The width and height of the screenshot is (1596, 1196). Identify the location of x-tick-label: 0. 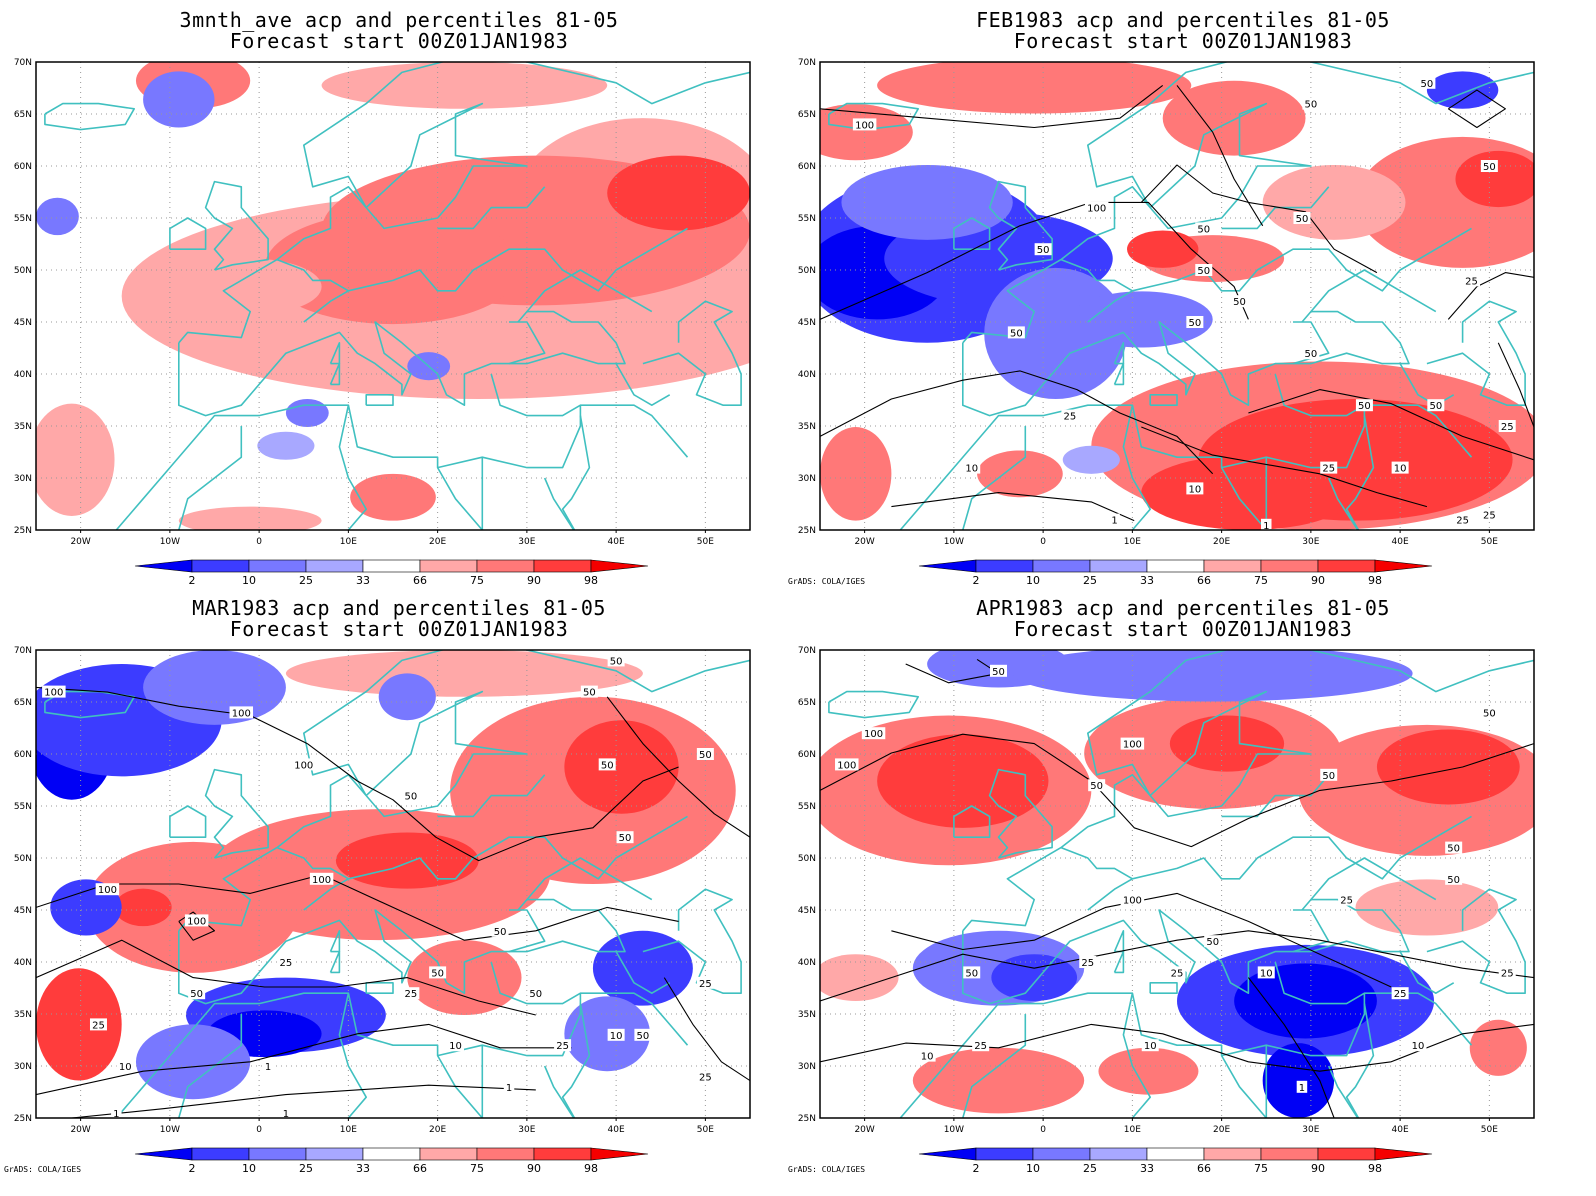
(259, 542).